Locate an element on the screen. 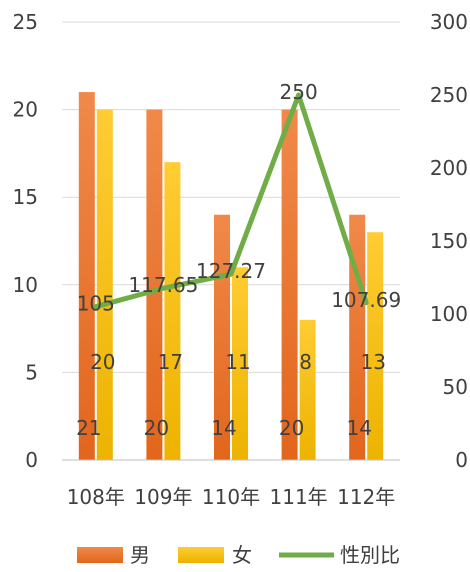 This screenshot has width=470, height=572. left-axis-tick-label: 20 is located at coordinates (25, 110).